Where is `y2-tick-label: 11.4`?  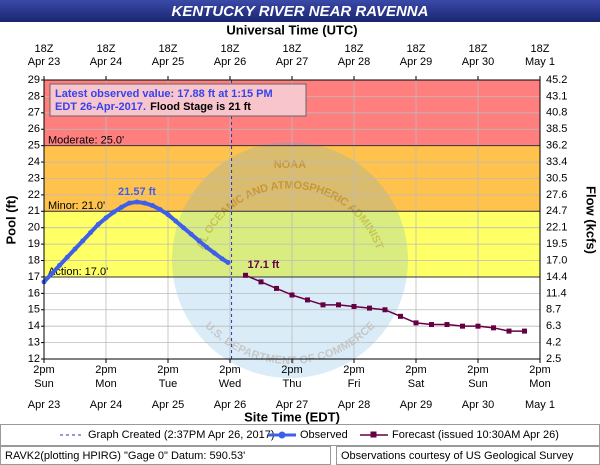
y2-tick-label: 11.4 is located at coordinates (556, 293).